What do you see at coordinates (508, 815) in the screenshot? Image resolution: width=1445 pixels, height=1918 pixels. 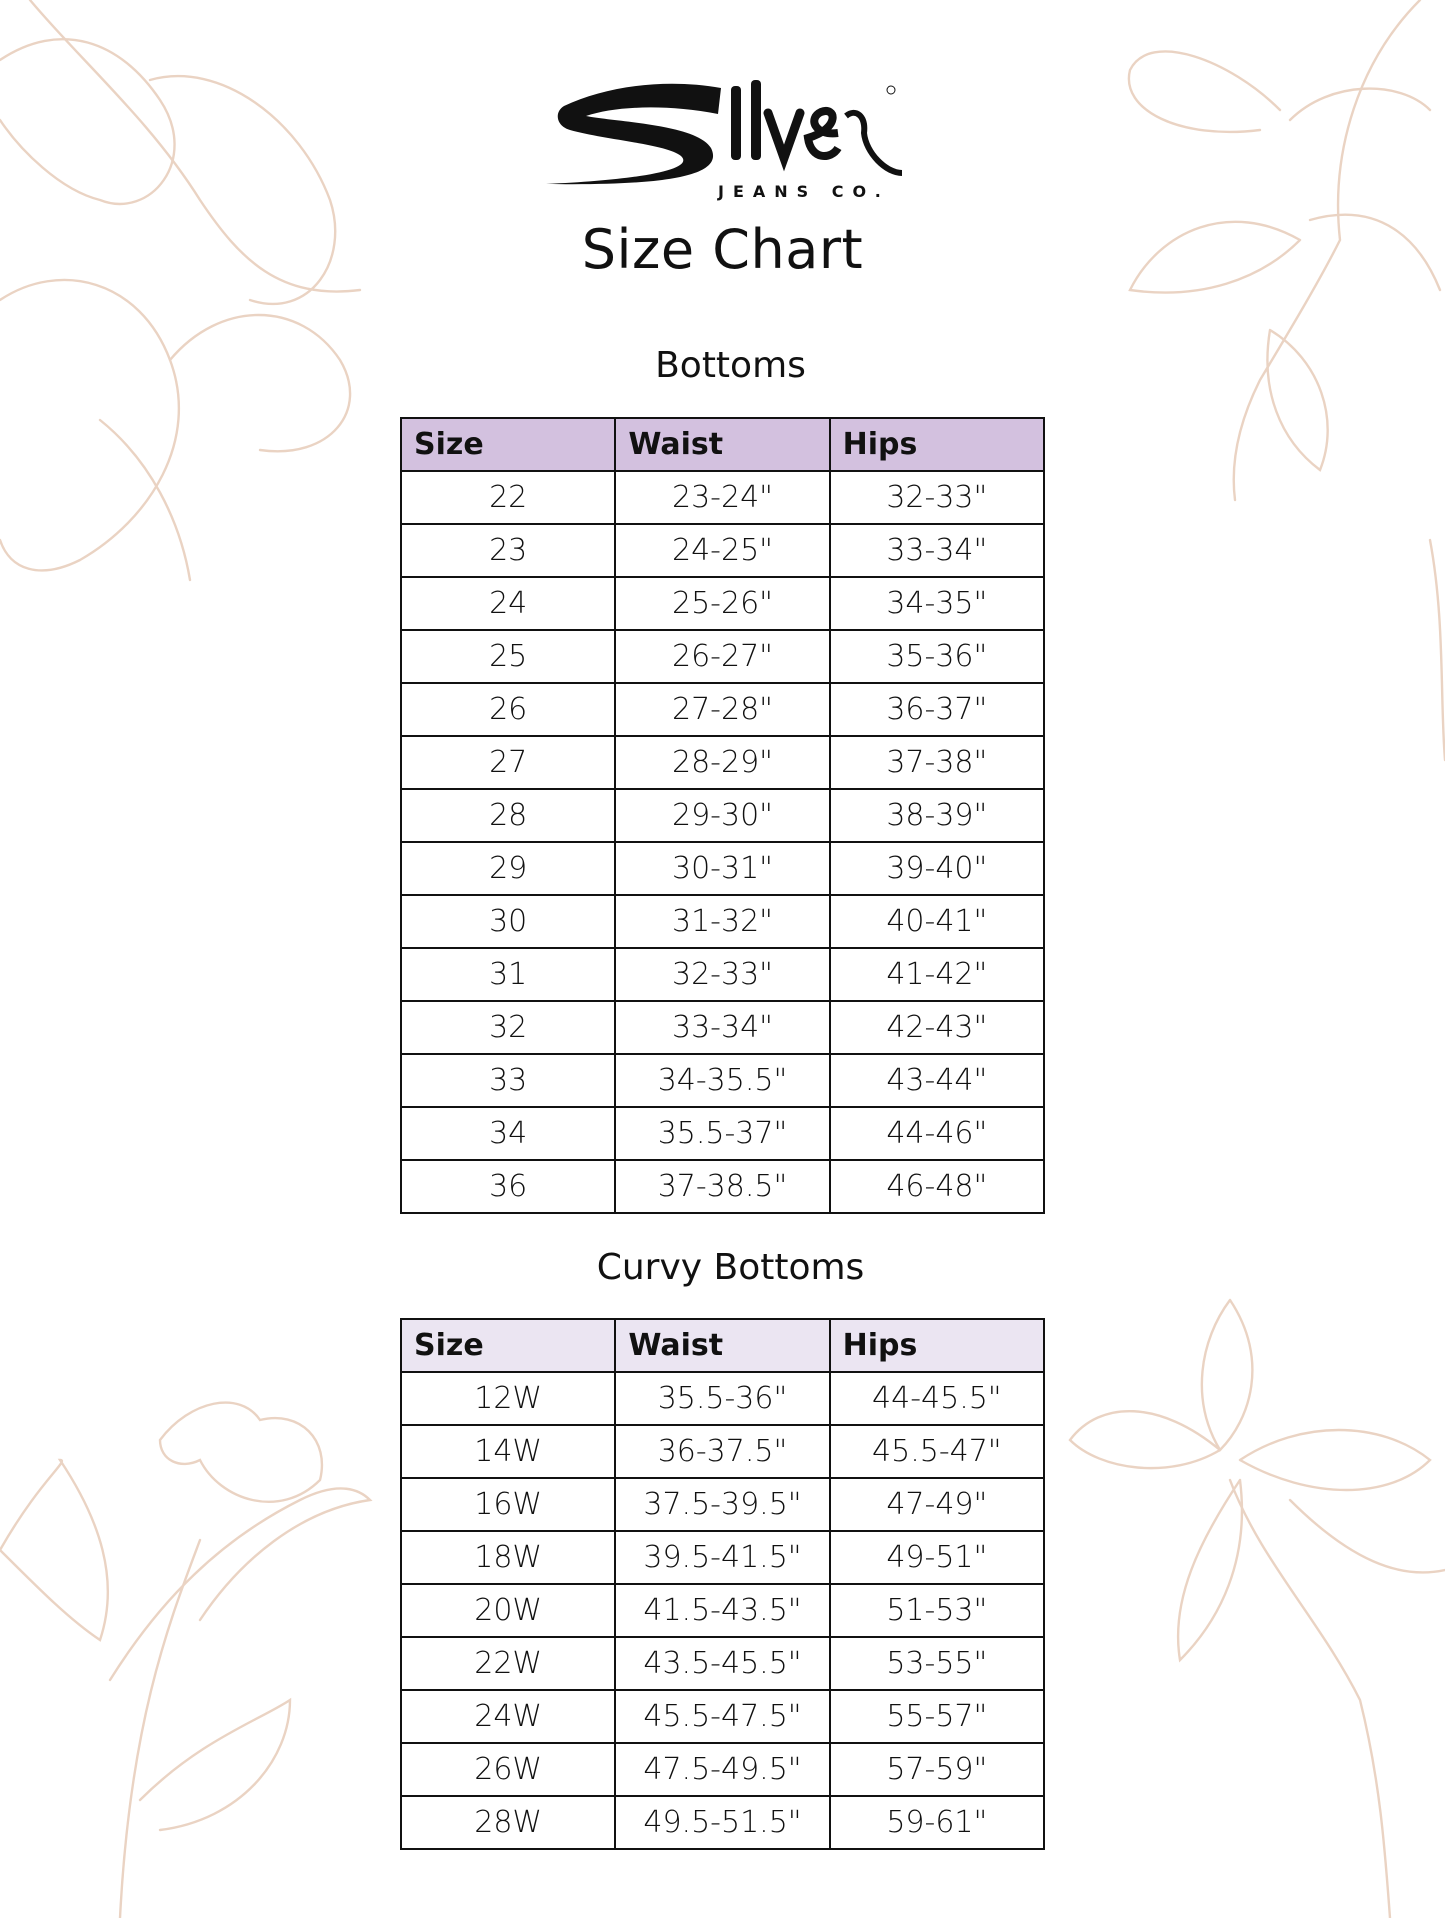 I see `size-cell: 28` at bounding box center [508, 815].